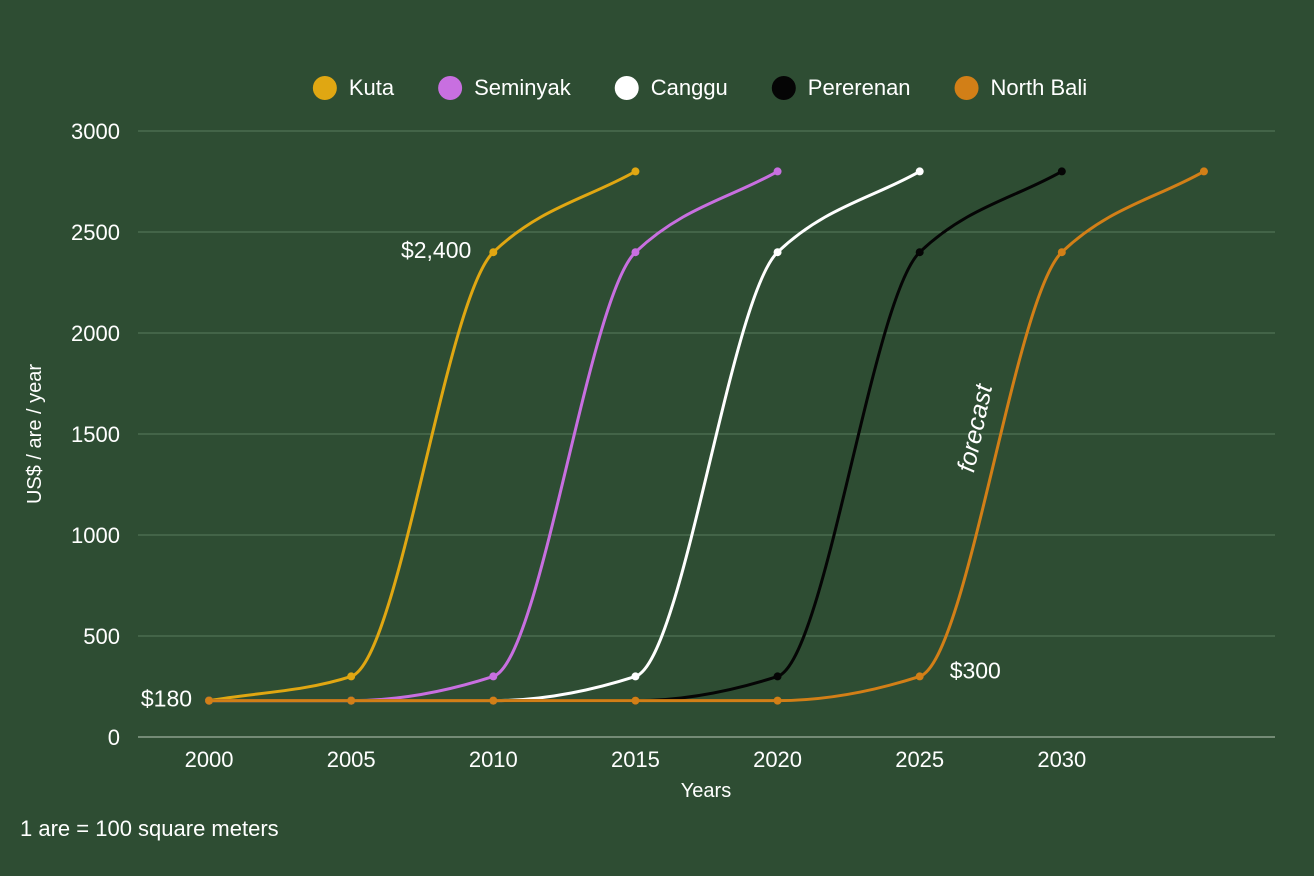 The image size is (1314, 876). Describe the element at coordinates (975, 428) in the screenshot. I see `annotation-forecast: forecast` at that location.